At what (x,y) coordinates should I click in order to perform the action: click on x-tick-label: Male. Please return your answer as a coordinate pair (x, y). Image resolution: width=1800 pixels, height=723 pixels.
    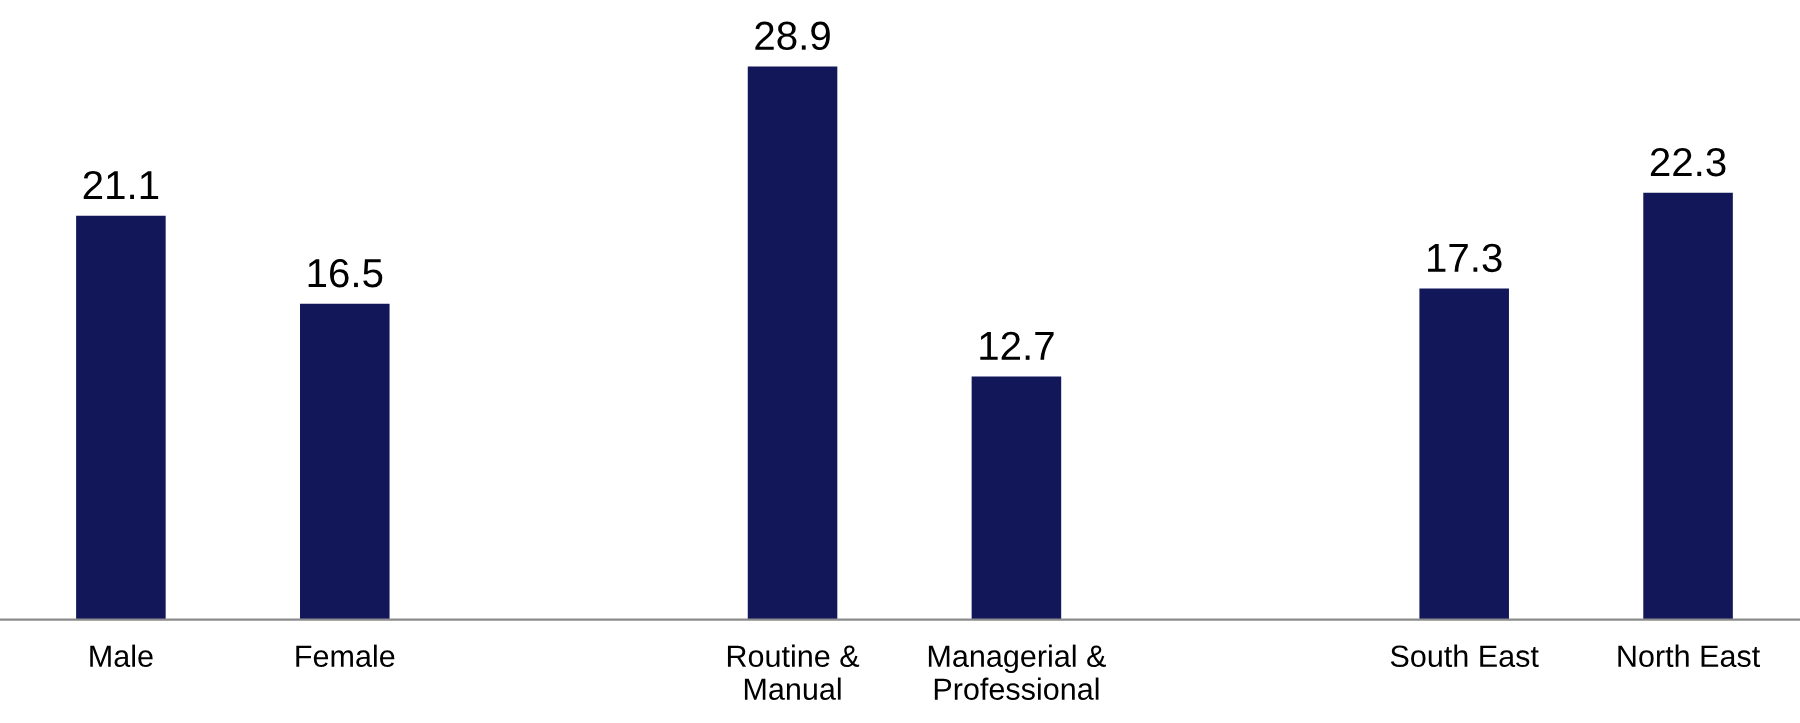
    Looking at the image, I should click on (121, 656).